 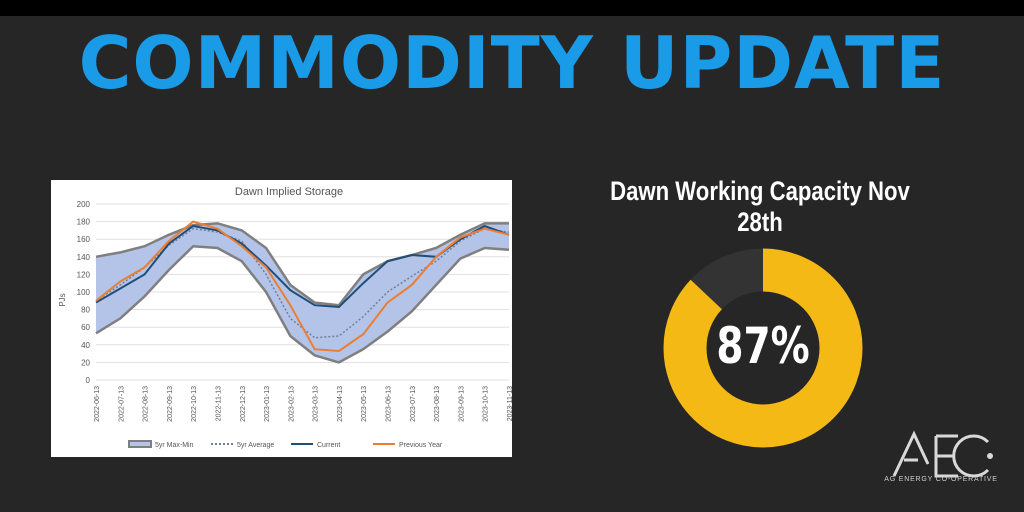 I want to click on legend-label: Current, so click(x=328, y=445).